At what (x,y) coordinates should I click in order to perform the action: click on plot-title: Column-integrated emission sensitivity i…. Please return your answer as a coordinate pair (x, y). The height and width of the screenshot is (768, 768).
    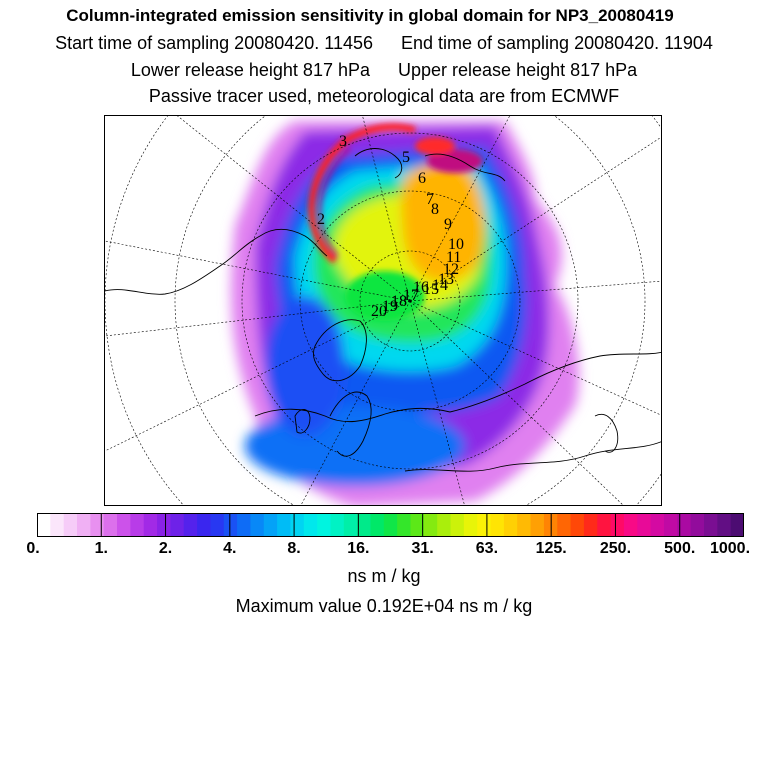
    Looking at the image, I should click on (370, 15).